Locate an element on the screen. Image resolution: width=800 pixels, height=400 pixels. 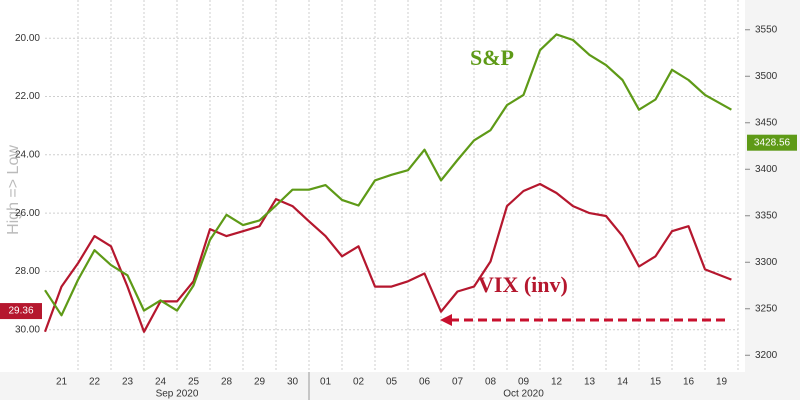
x-tick-label: 05 is located at coordinates (392, 382).